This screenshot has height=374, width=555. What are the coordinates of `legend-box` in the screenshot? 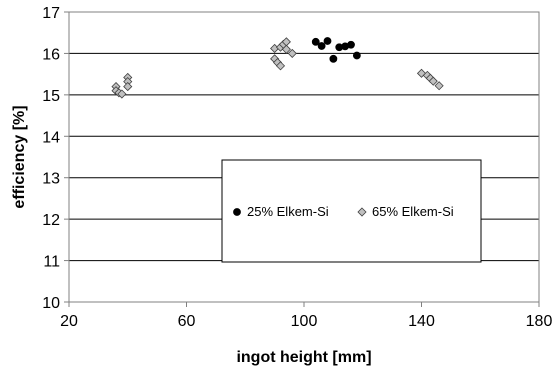 It's located at (351, 211).